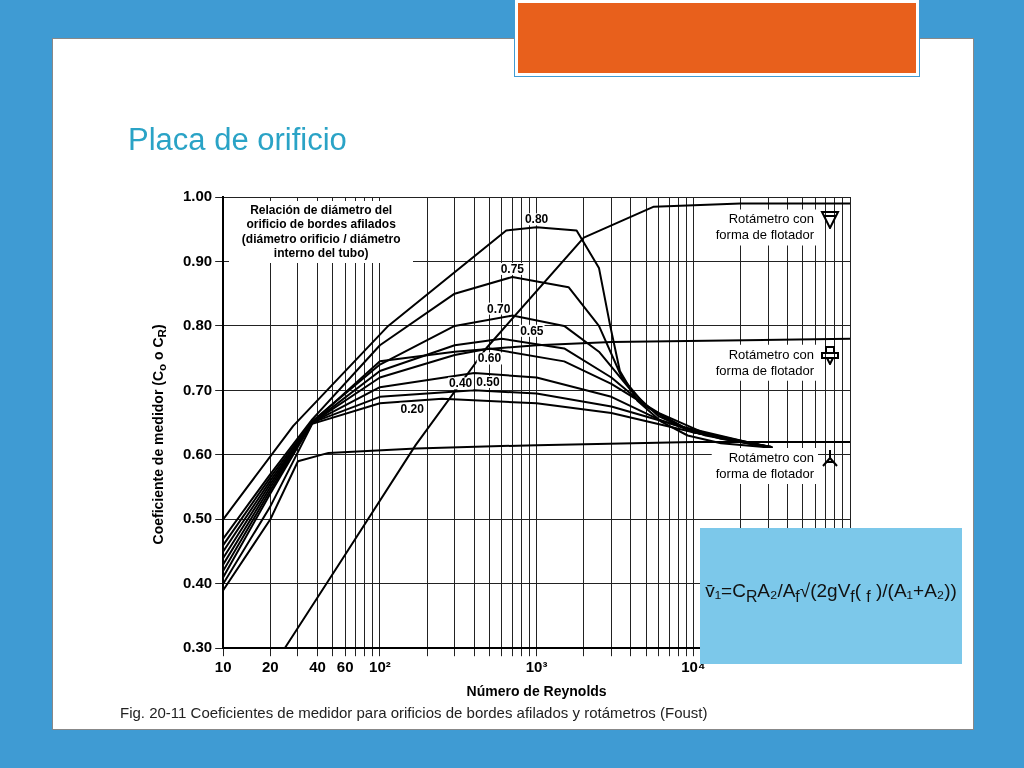  I want to click on caption: Fig. 20-11 Coeficientes de medidor para orificios de bordes afilados y rotámetros (Foust), so click(414, 712).